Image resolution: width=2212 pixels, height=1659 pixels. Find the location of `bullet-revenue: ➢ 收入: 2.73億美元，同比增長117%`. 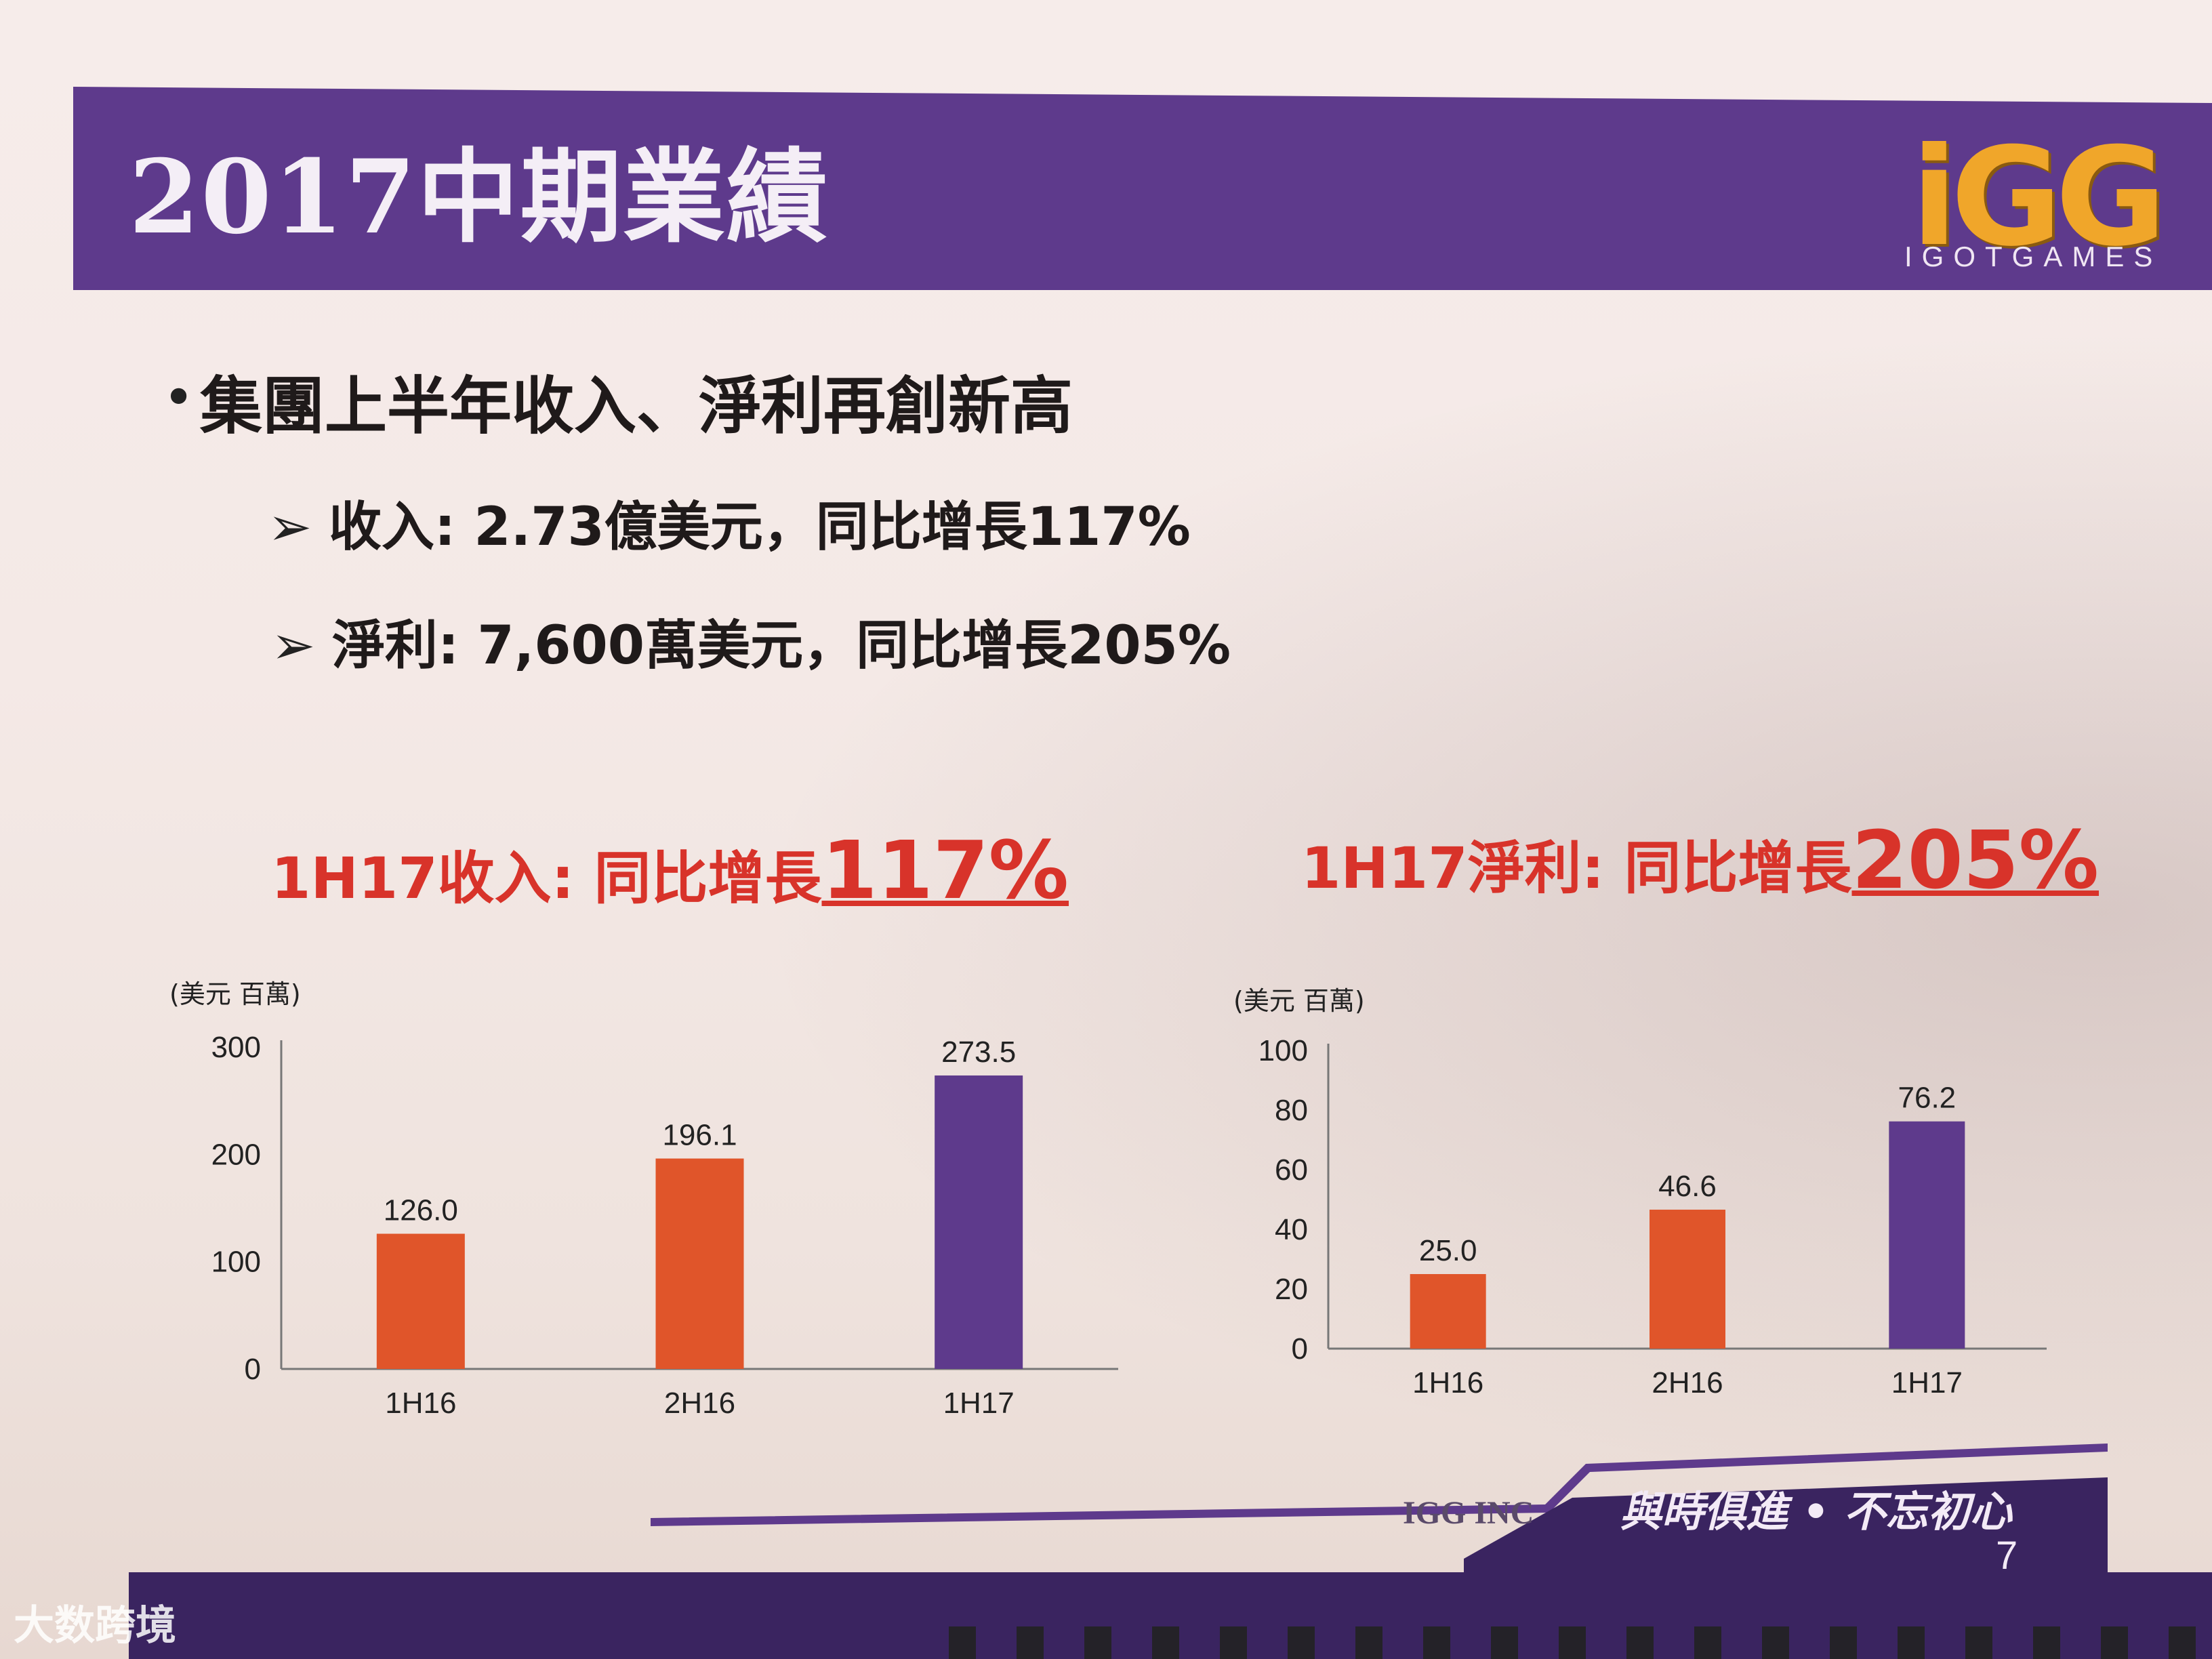

bullet-revenue: ➢ 收入: 2.73億美元，同比增長117% is located at coordinates (730, 522).